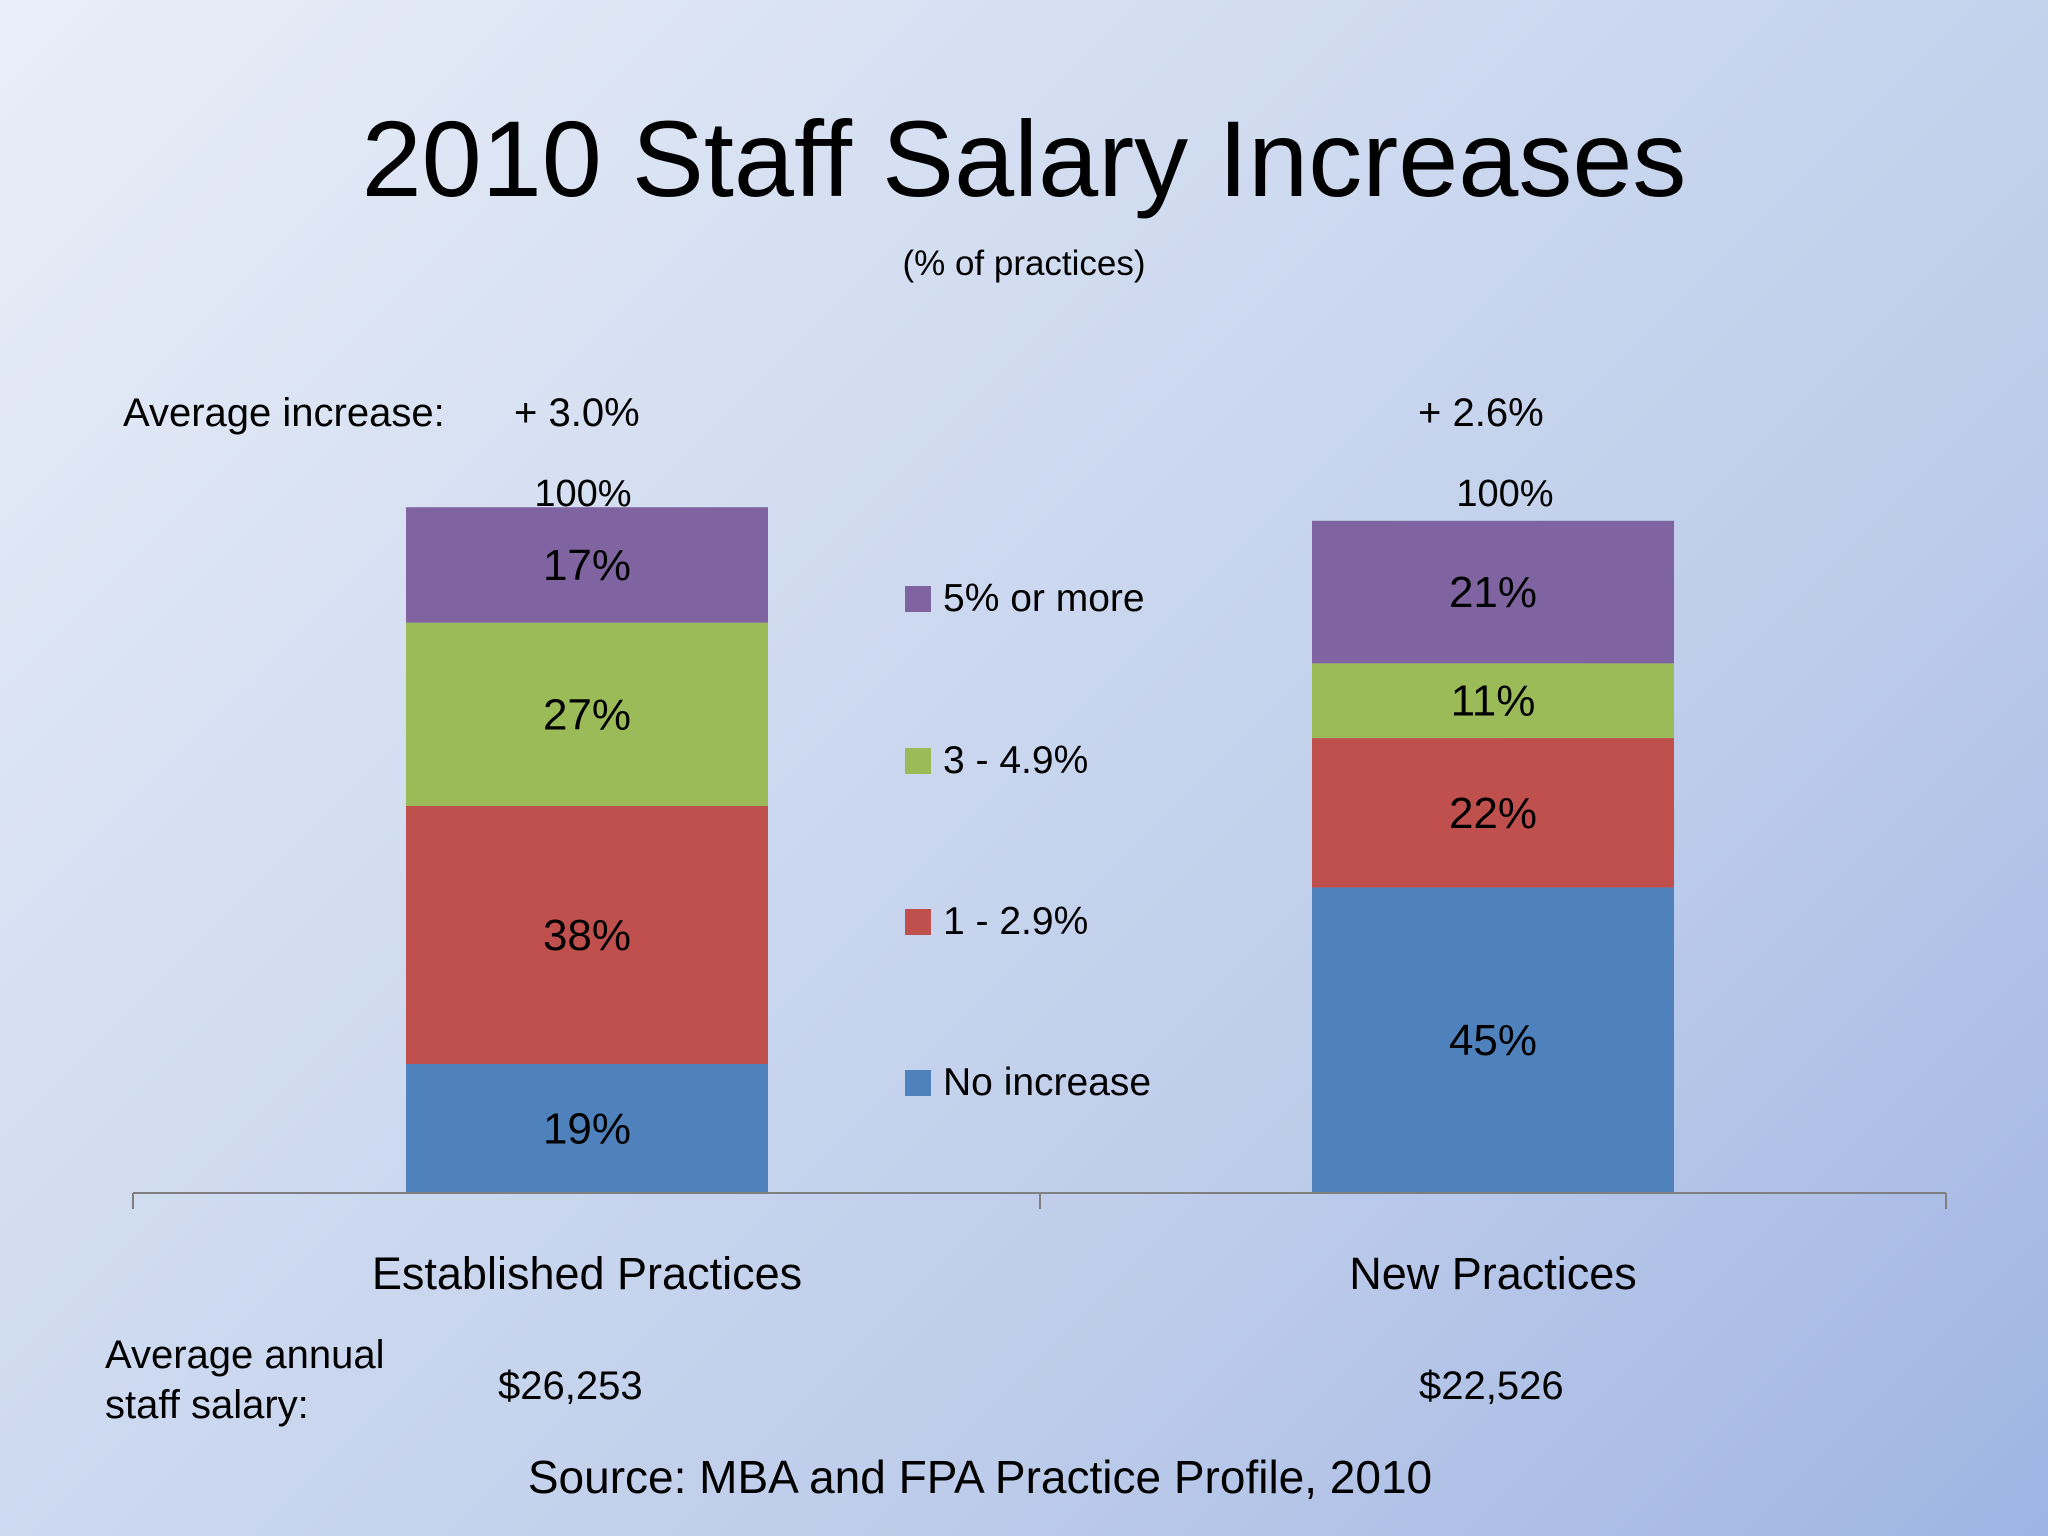 The image size is (2048, 1536). I want to click on legend-item-3-4-9: 3 - 4.9%, so click(997, 760).